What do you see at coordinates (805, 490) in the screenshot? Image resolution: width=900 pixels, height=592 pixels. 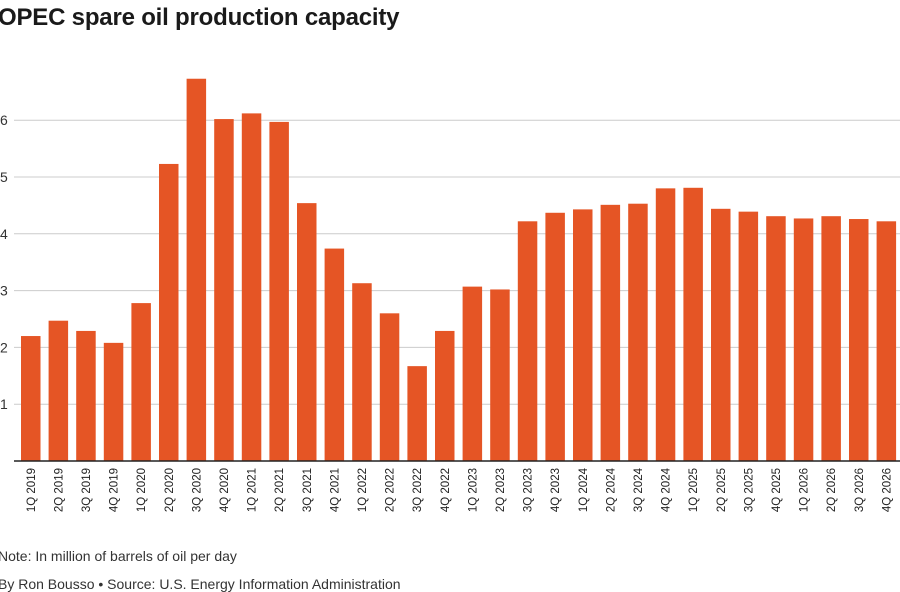 I see `x-tick-label: 1Q 2026` at bounding box center [805, 490].